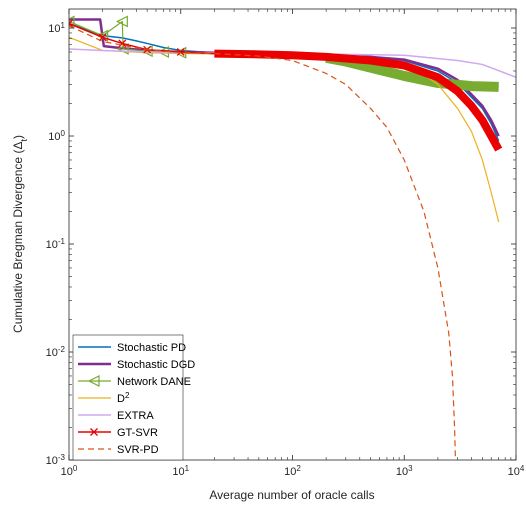 The height and width of the screenshot is (506, 526). I want to click on y-tick-label: 10⁻³, so click(56, 460).